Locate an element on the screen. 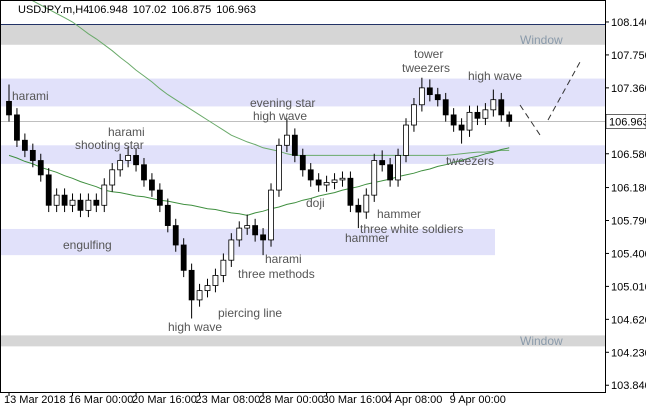  pattern-label: three methods is located at coordinates (276, 274).